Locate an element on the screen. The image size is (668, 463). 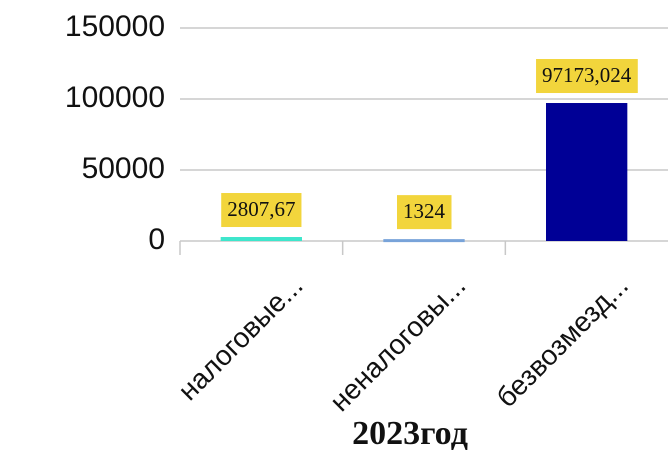
y-tick-label: 50000 is located at coordinates (123, 168).